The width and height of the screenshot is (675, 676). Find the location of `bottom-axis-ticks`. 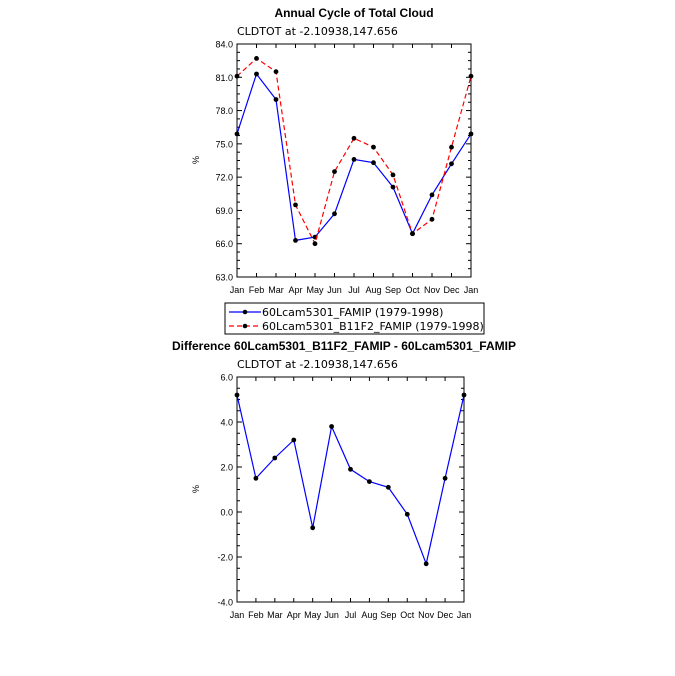

bottom-axis-ticks is located at coordinates (350, 489).